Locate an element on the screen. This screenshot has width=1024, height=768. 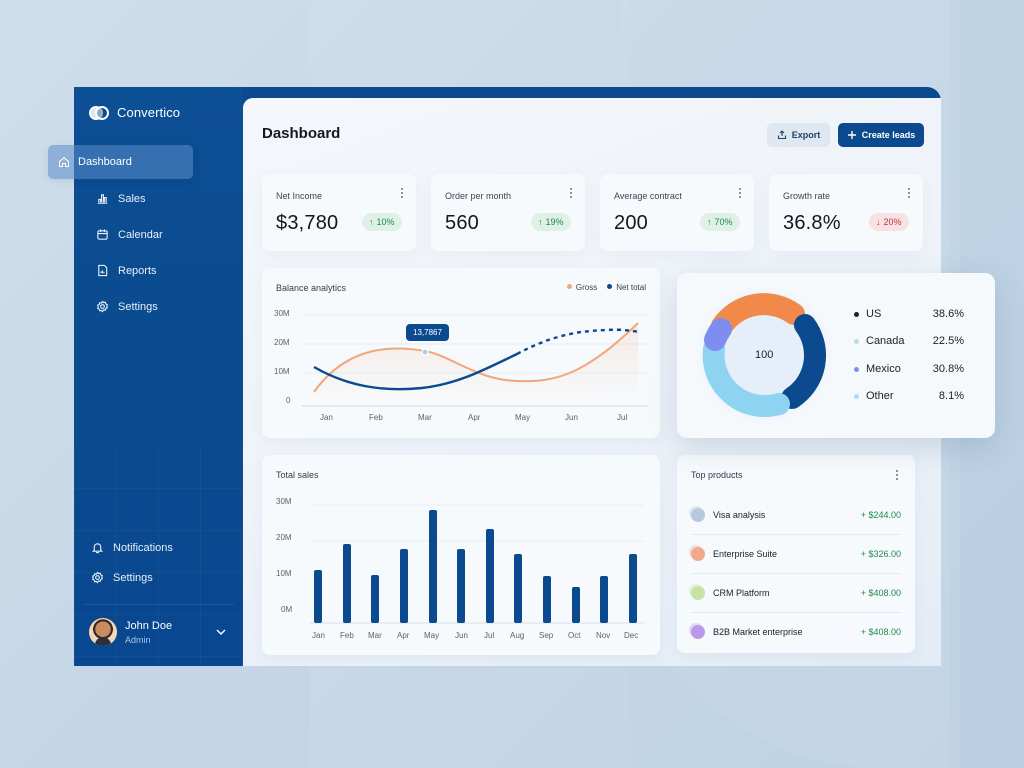
product-name: Visa analysis is located at coordinates (739, 515).